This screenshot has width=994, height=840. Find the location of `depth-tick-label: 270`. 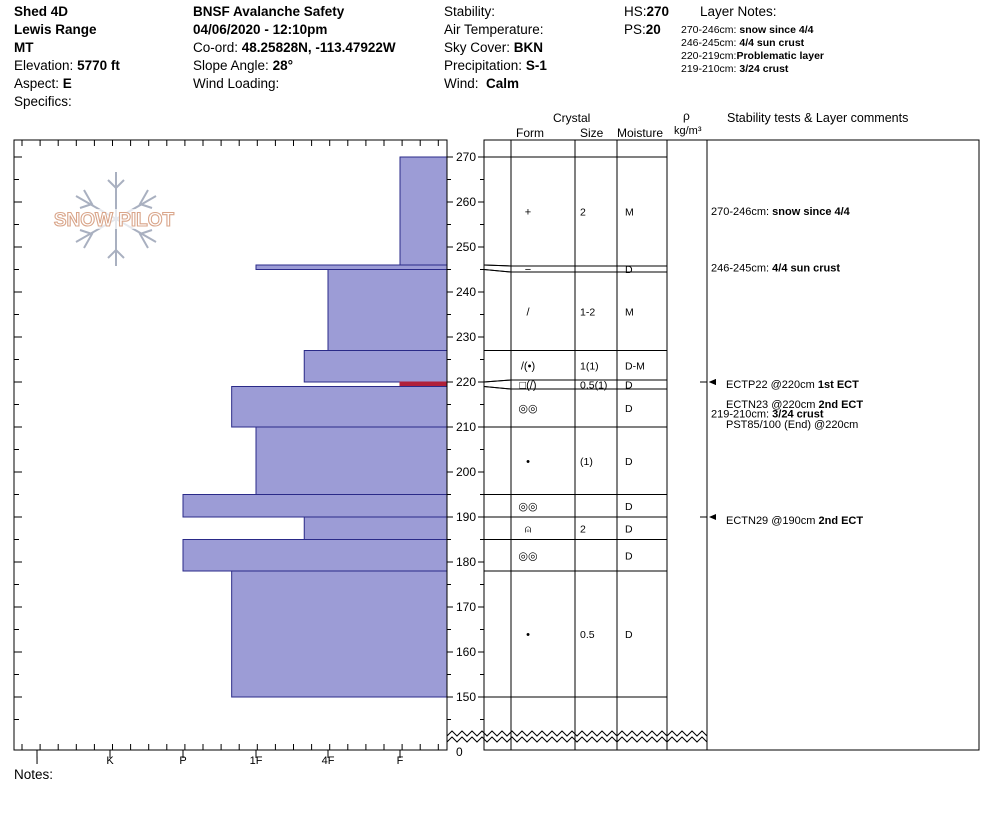

depth-tick-label: 270 is located at coordinates (466, 157).